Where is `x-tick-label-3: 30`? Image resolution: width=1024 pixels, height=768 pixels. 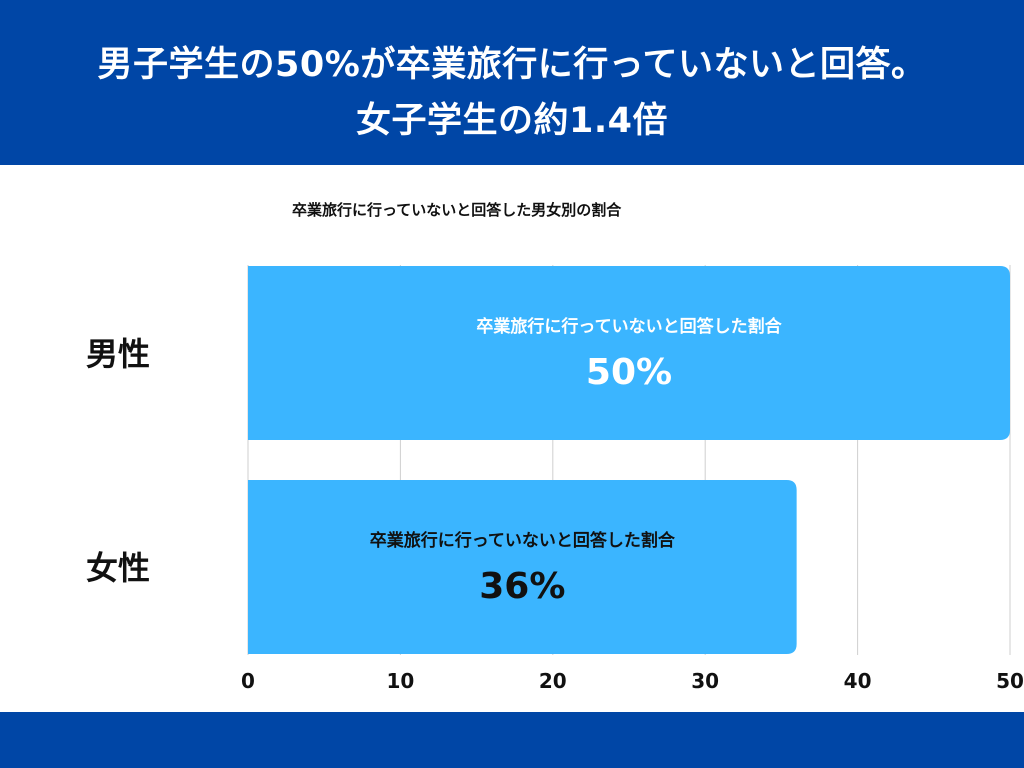 x-tick-label-3: 30 is located at coordinates (705, 681).